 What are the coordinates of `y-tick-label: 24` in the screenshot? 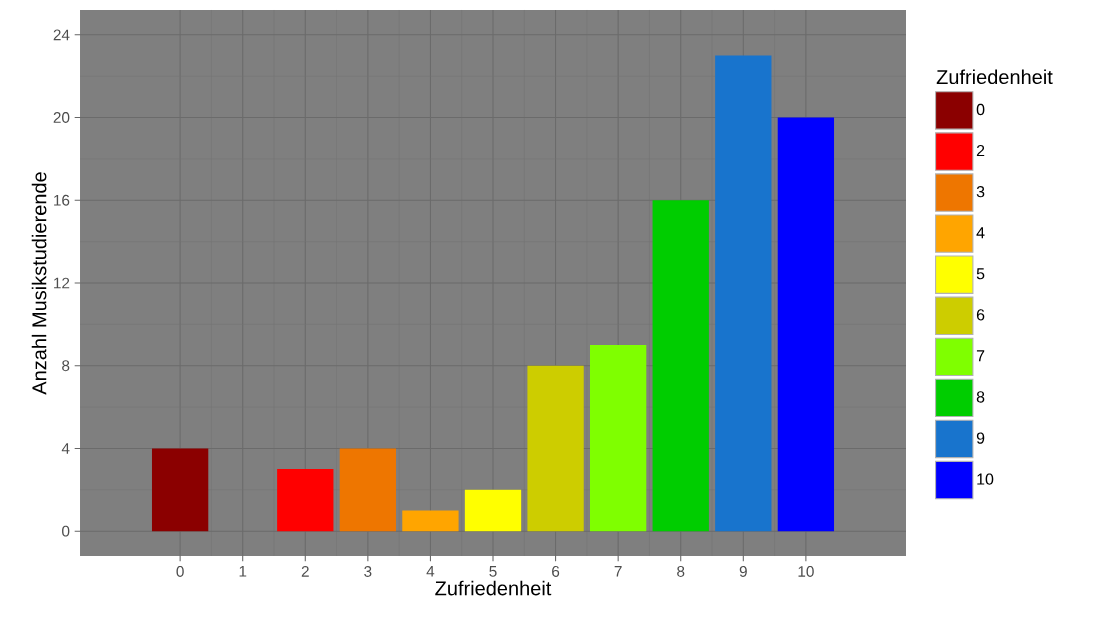 It's located at (61, 35).